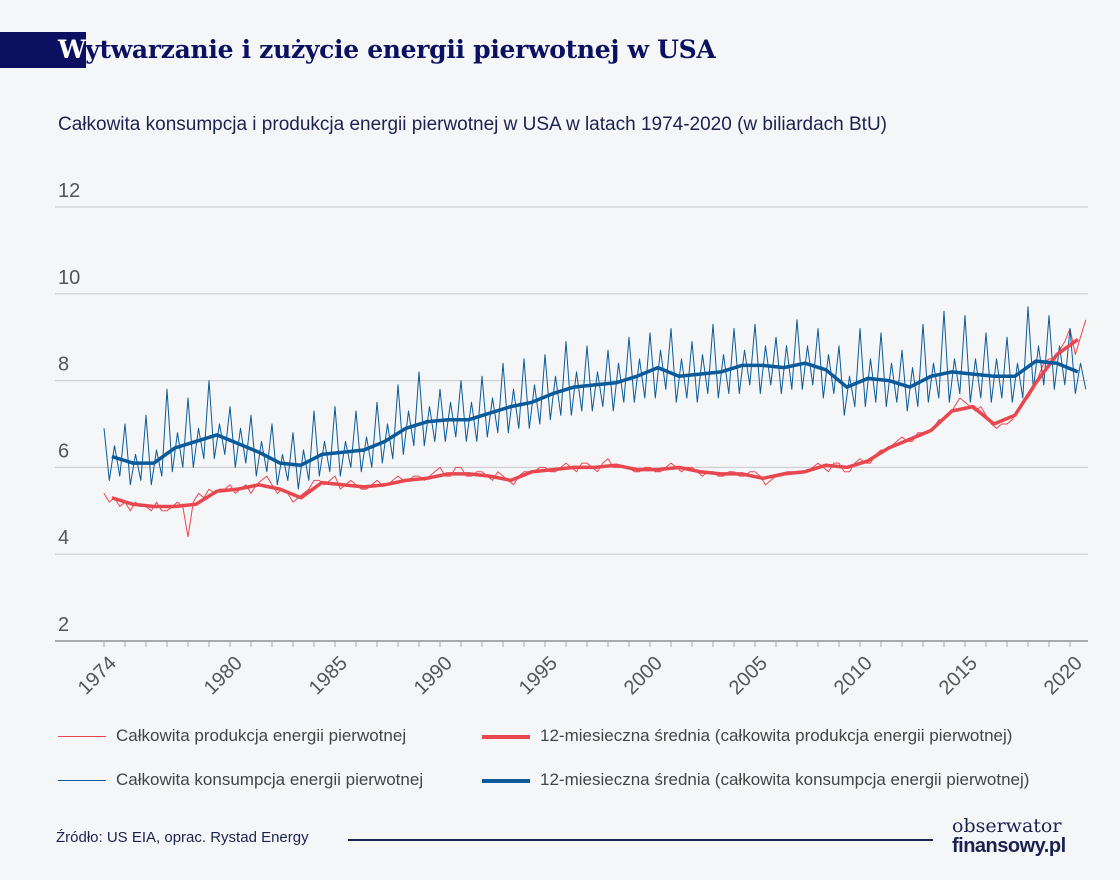  I want to click on x-tick-label: 2000, so click(643, 675).